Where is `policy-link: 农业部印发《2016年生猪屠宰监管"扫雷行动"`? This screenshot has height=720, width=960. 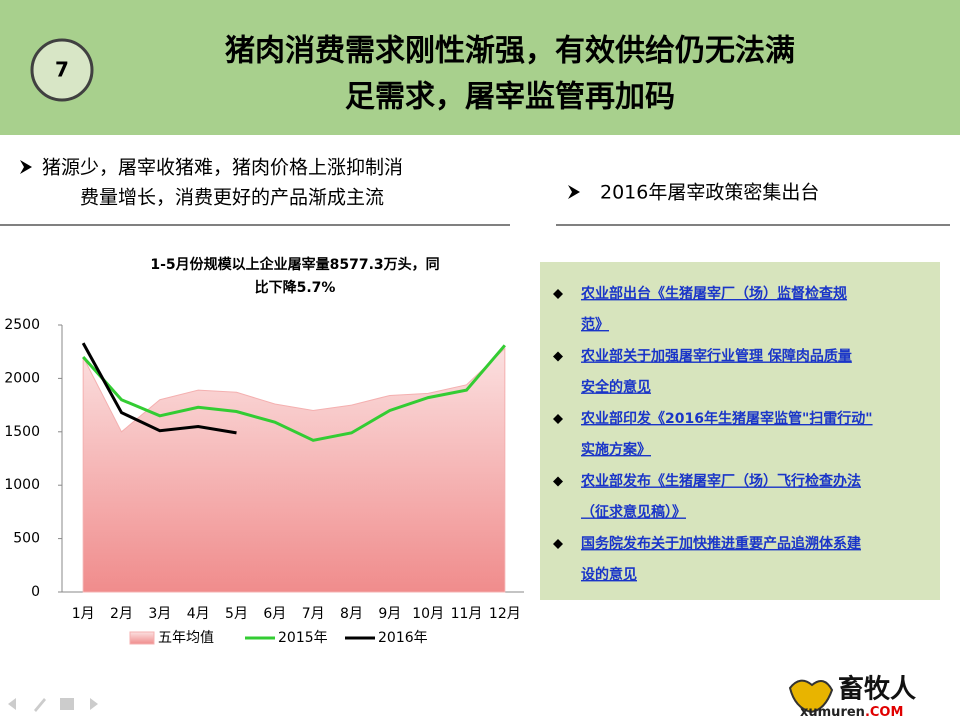 policy-link: 农业部印发《2016年生猪屠宰监管"扫雷行动" is located at coordinates (726, 418).